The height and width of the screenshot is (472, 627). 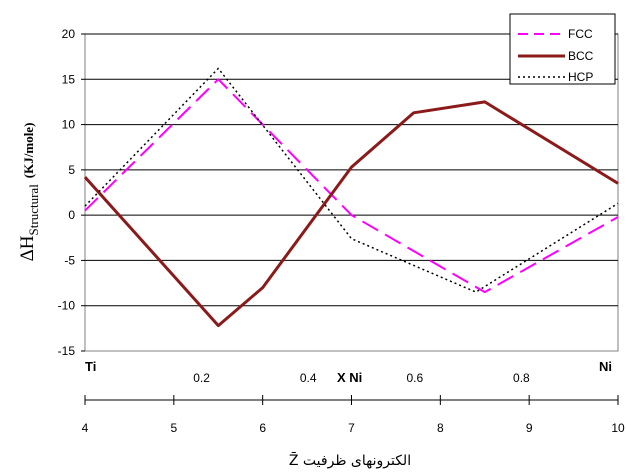 I want to click on y-tick-label: 10, so click(x=69, y=125).